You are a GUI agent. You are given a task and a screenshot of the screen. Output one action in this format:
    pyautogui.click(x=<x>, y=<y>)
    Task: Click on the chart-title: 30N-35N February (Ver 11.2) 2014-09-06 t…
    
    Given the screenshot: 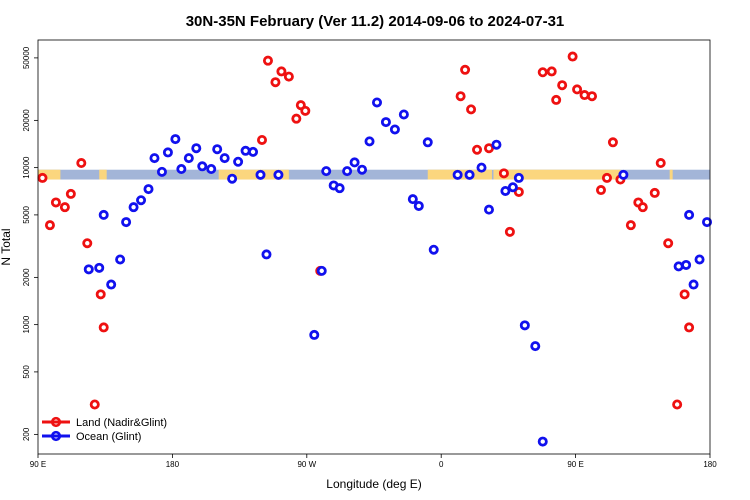 What is the action you would take?
    pyautogui.click(x=375, y=21)
    